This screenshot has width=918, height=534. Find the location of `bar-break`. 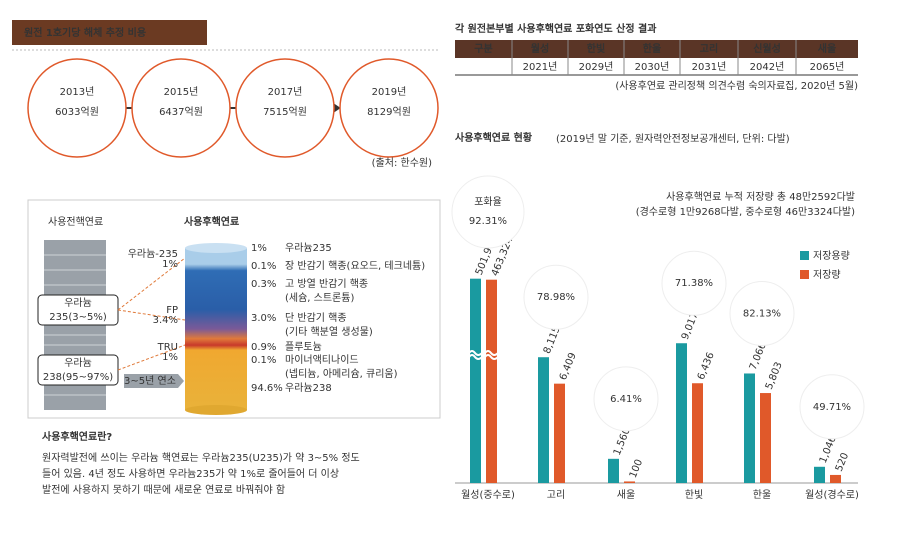

bar-break is located at coordinates (491, 355).